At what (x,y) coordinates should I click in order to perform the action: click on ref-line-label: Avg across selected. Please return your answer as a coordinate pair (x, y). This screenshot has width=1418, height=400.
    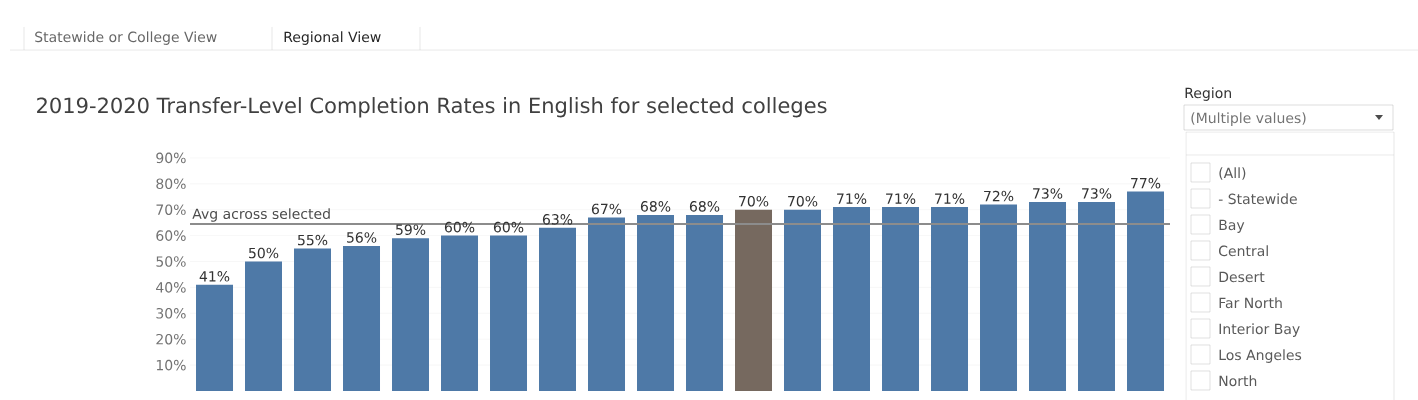
    Looking at the image, I should click on (261, 215).